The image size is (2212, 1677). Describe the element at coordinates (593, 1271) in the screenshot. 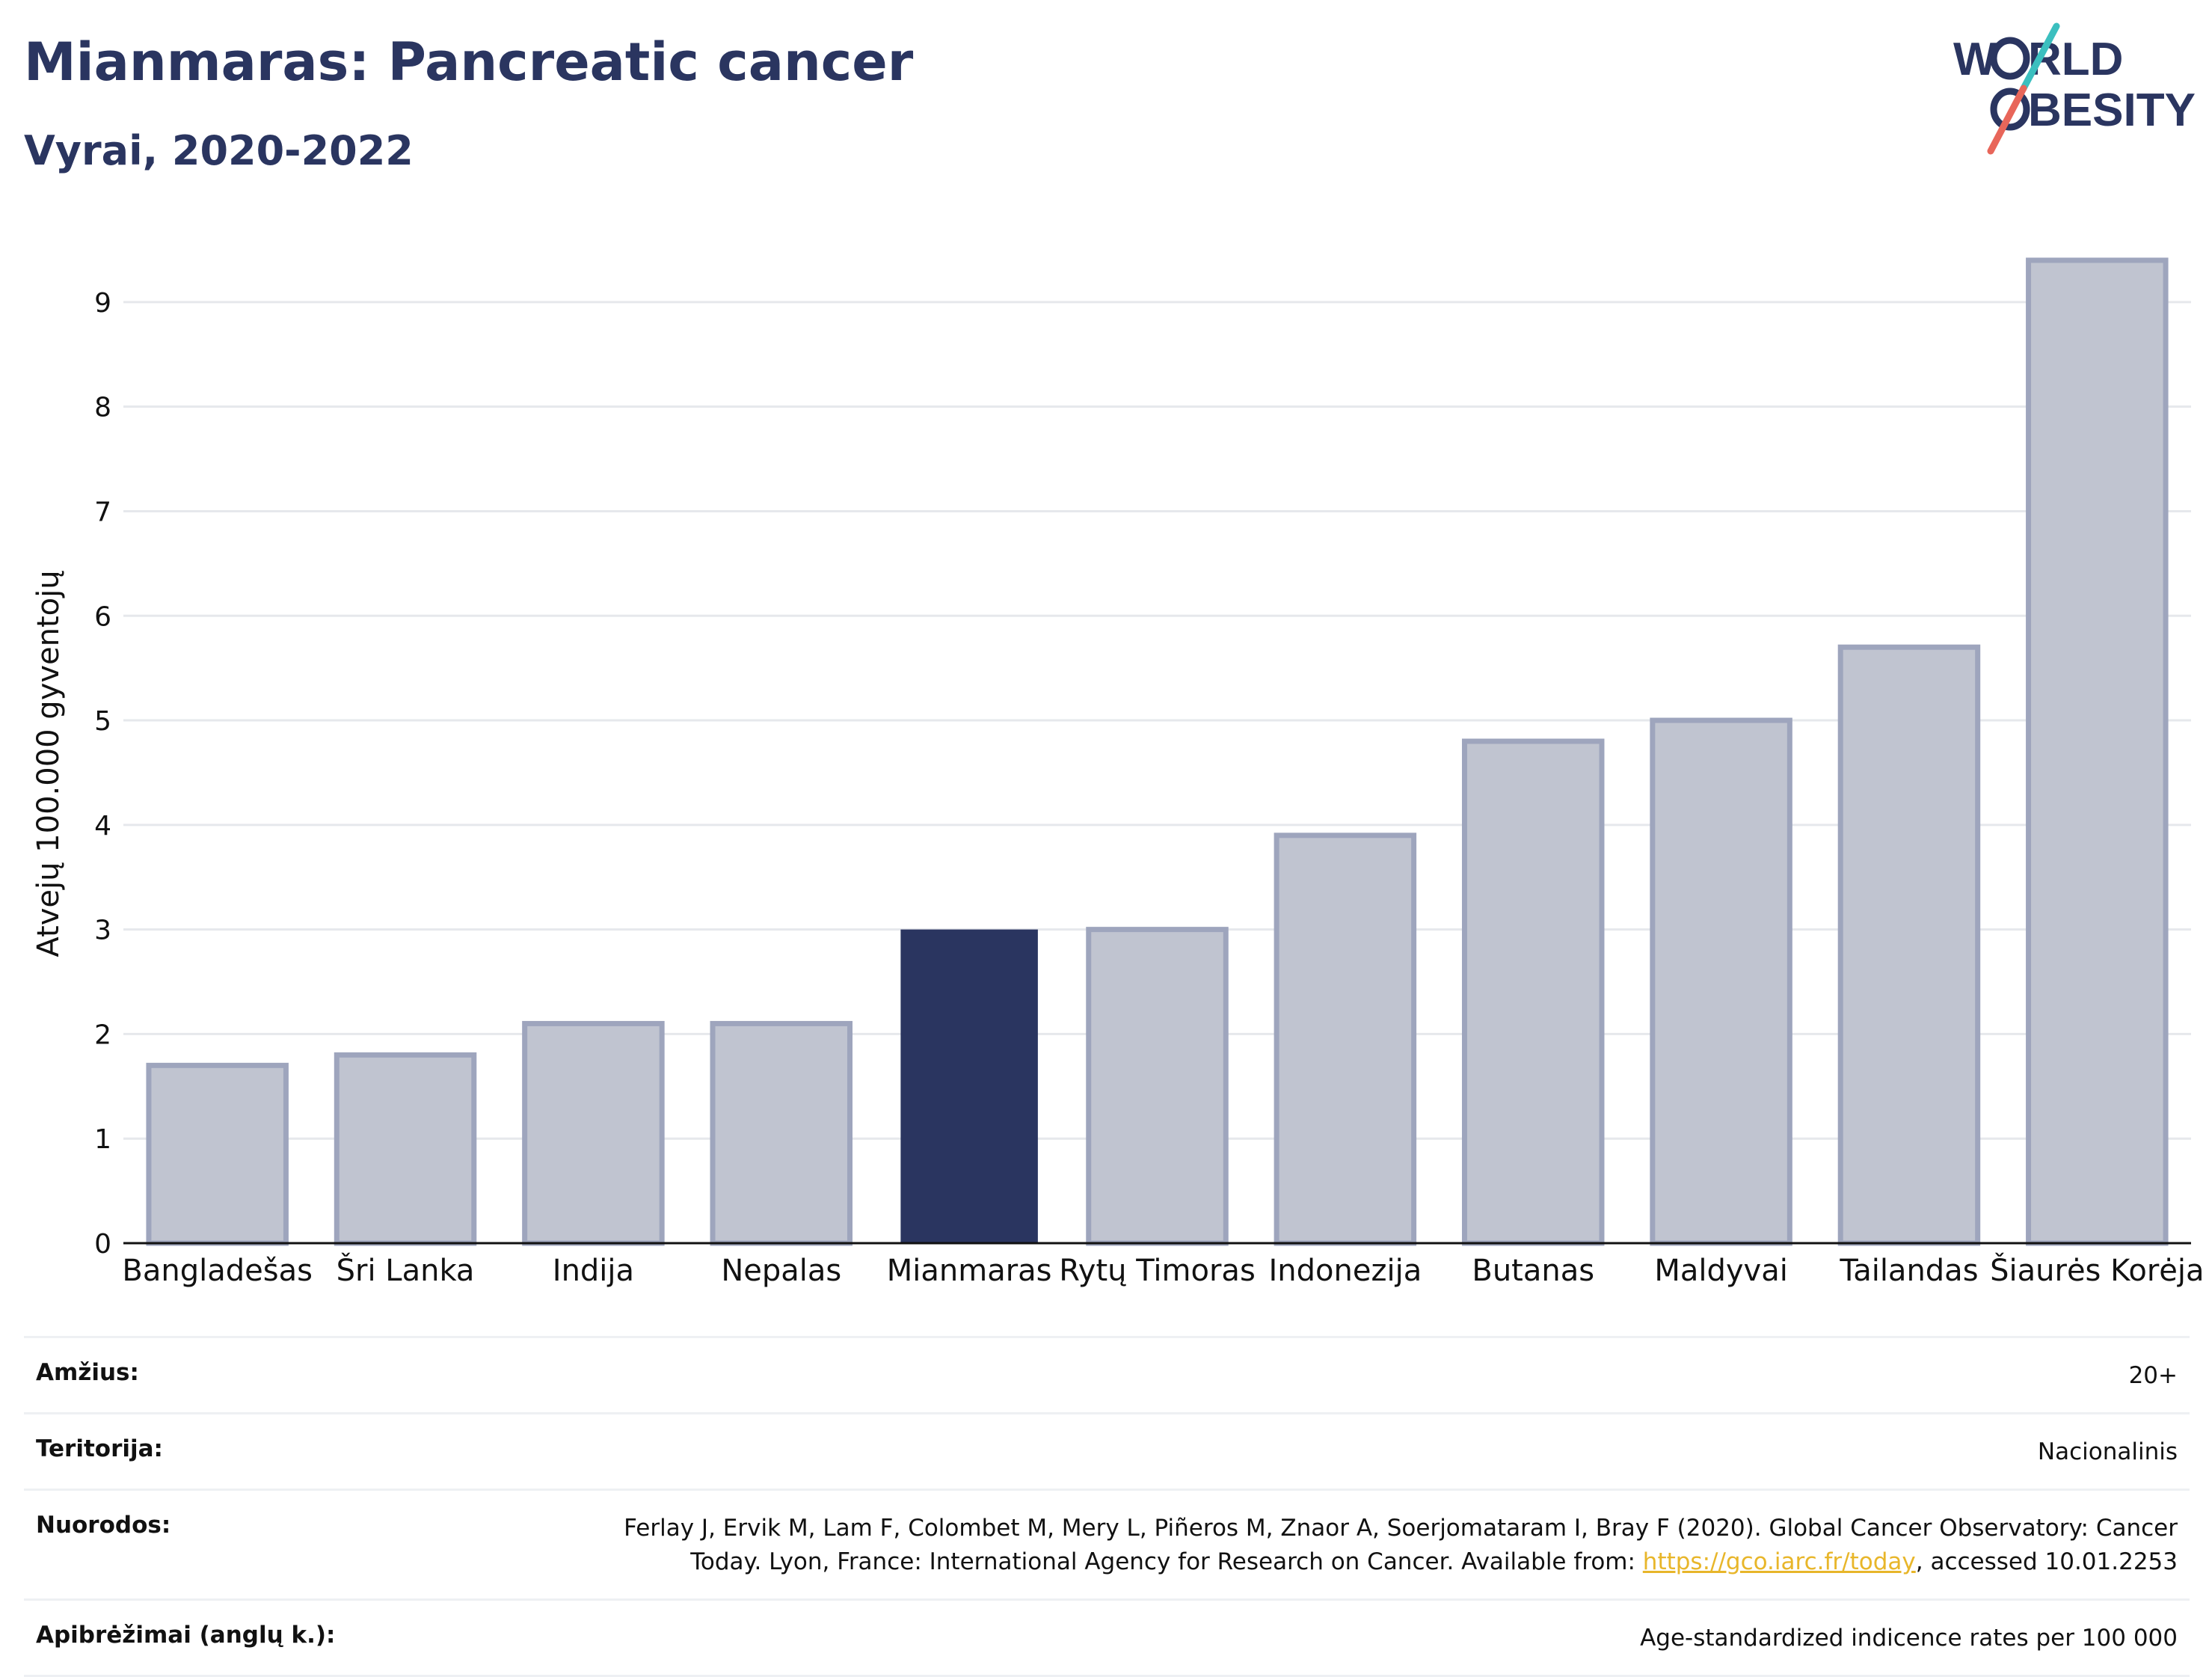

I see `x-tick-label: Indija` at that location.